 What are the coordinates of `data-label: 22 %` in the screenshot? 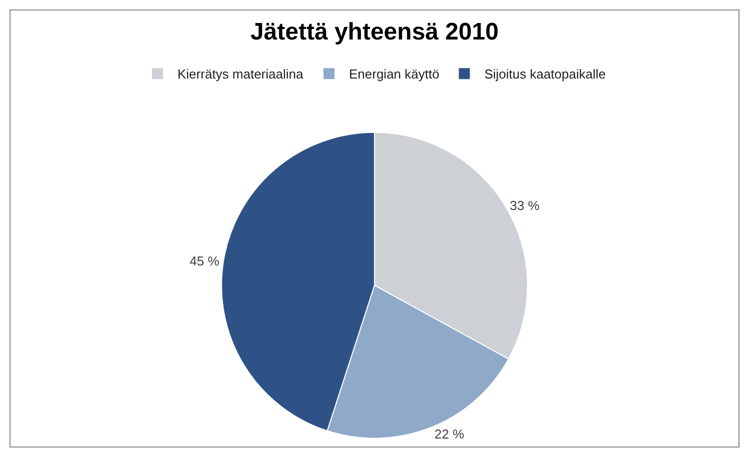 It's located at (449, 434).